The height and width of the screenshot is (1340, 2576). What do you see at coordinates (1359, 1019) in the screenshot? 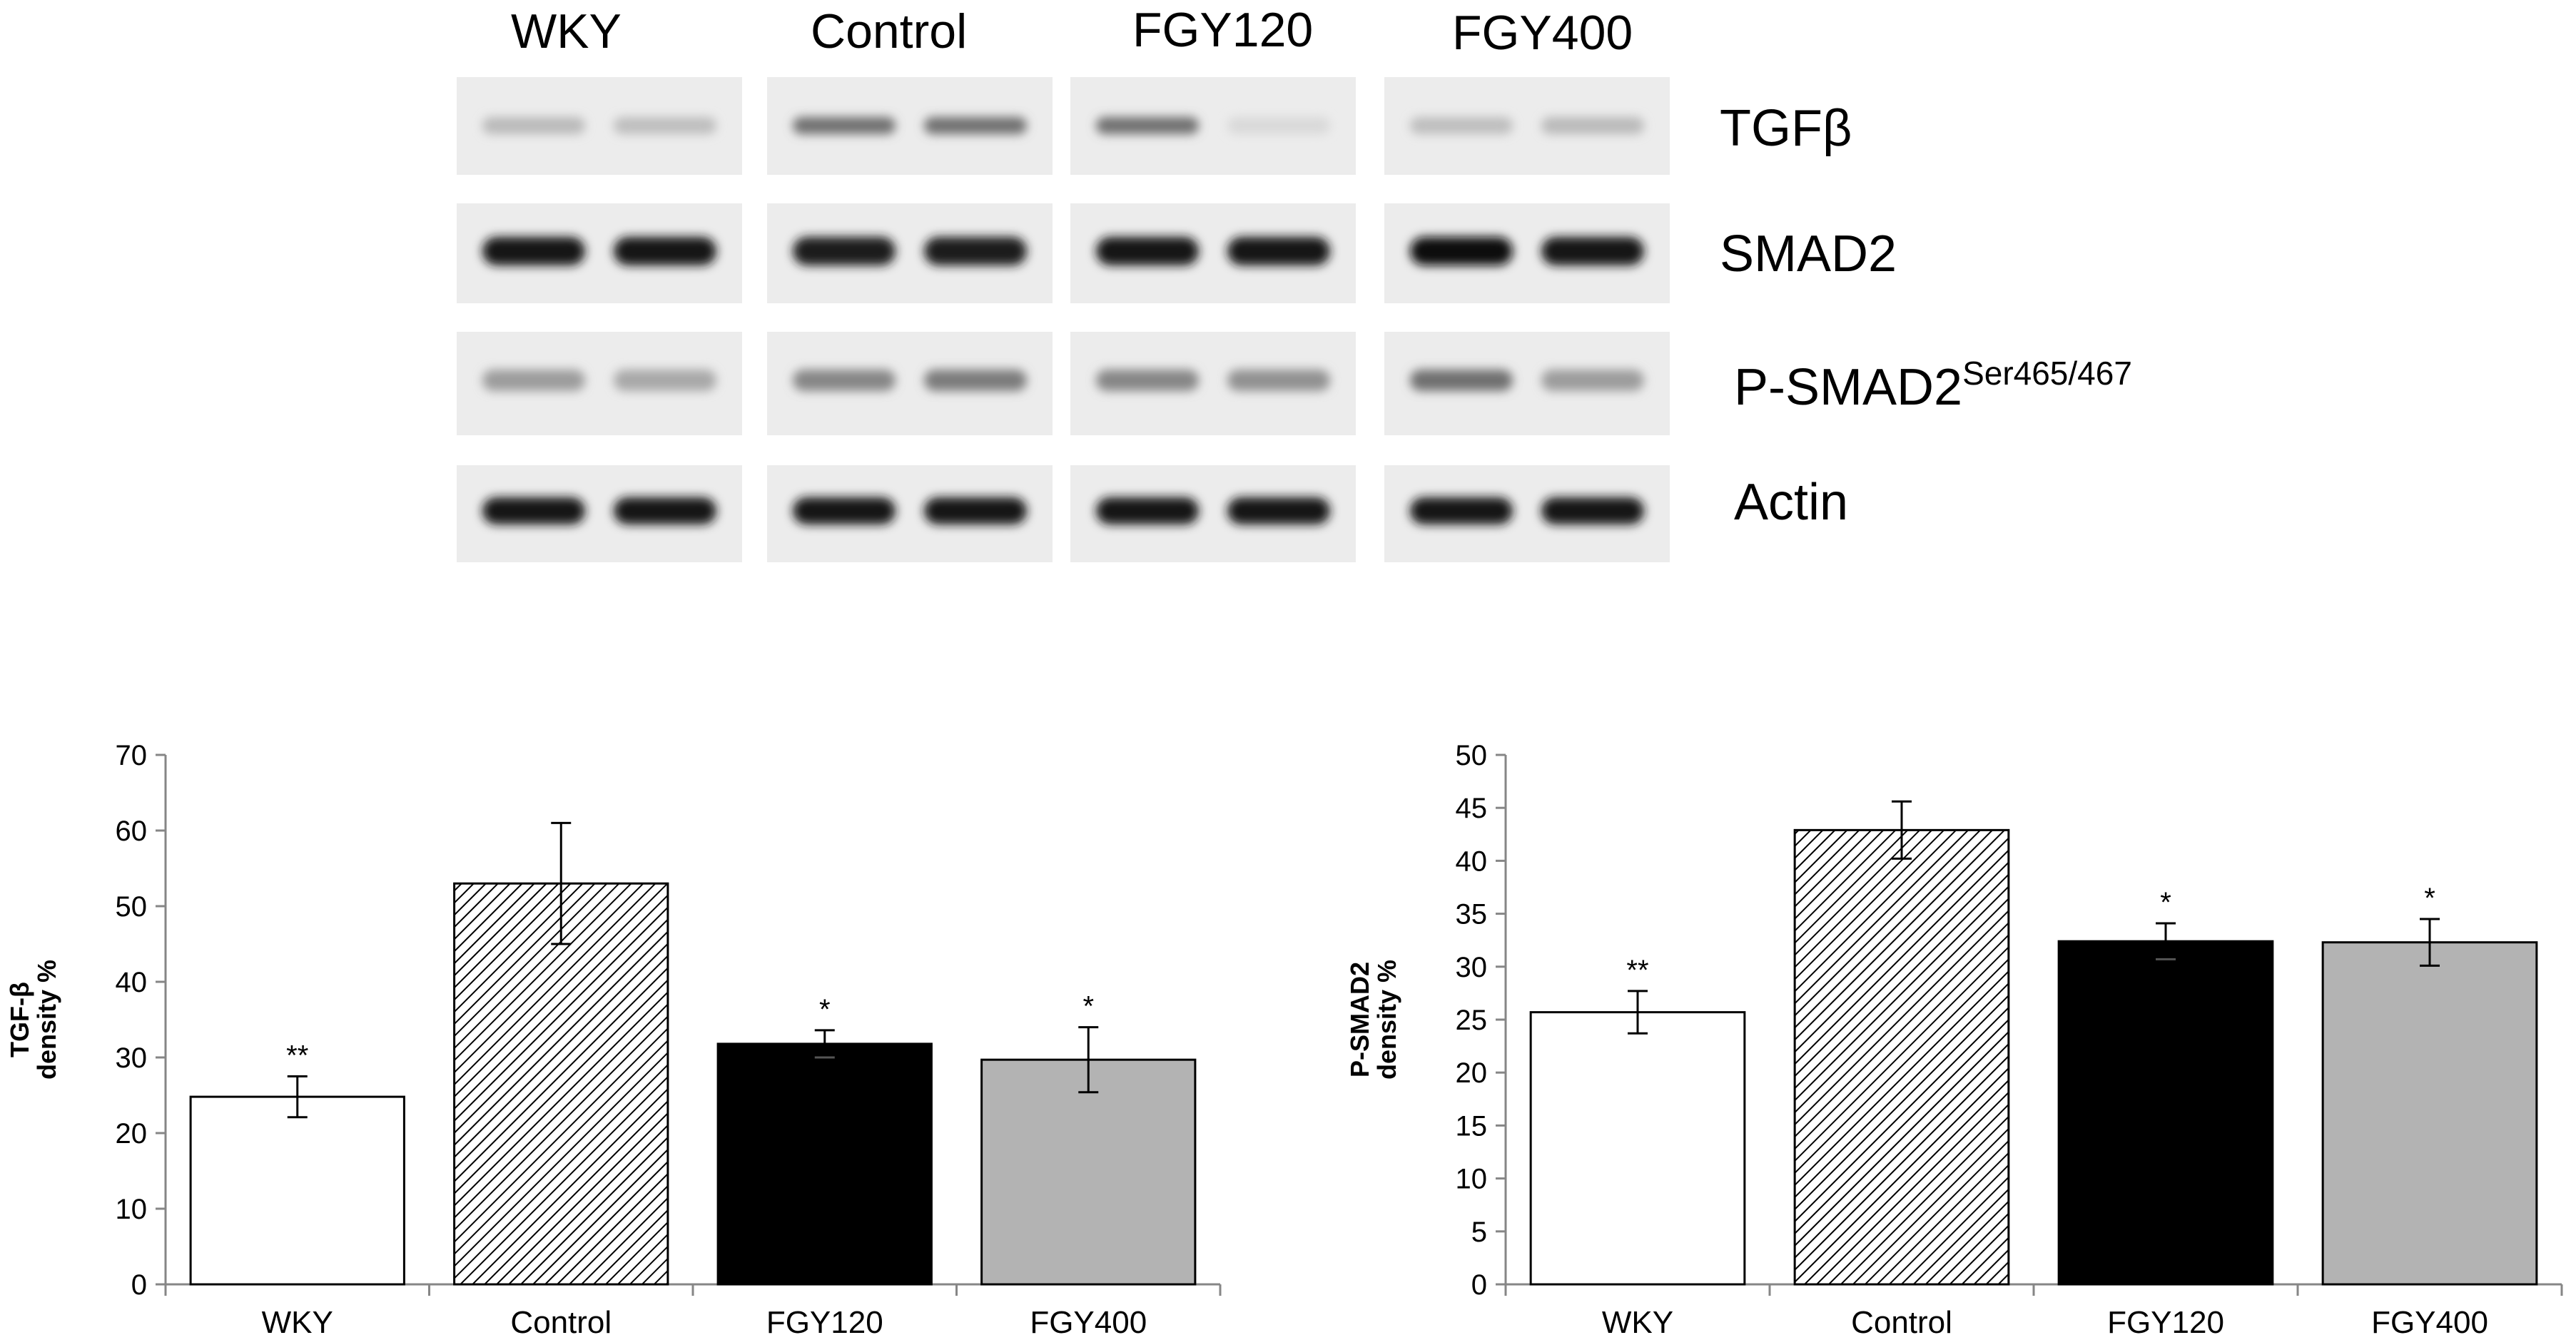
I see `y-axis-label: P-SMAD2` at bounding box center [1359, 1019].